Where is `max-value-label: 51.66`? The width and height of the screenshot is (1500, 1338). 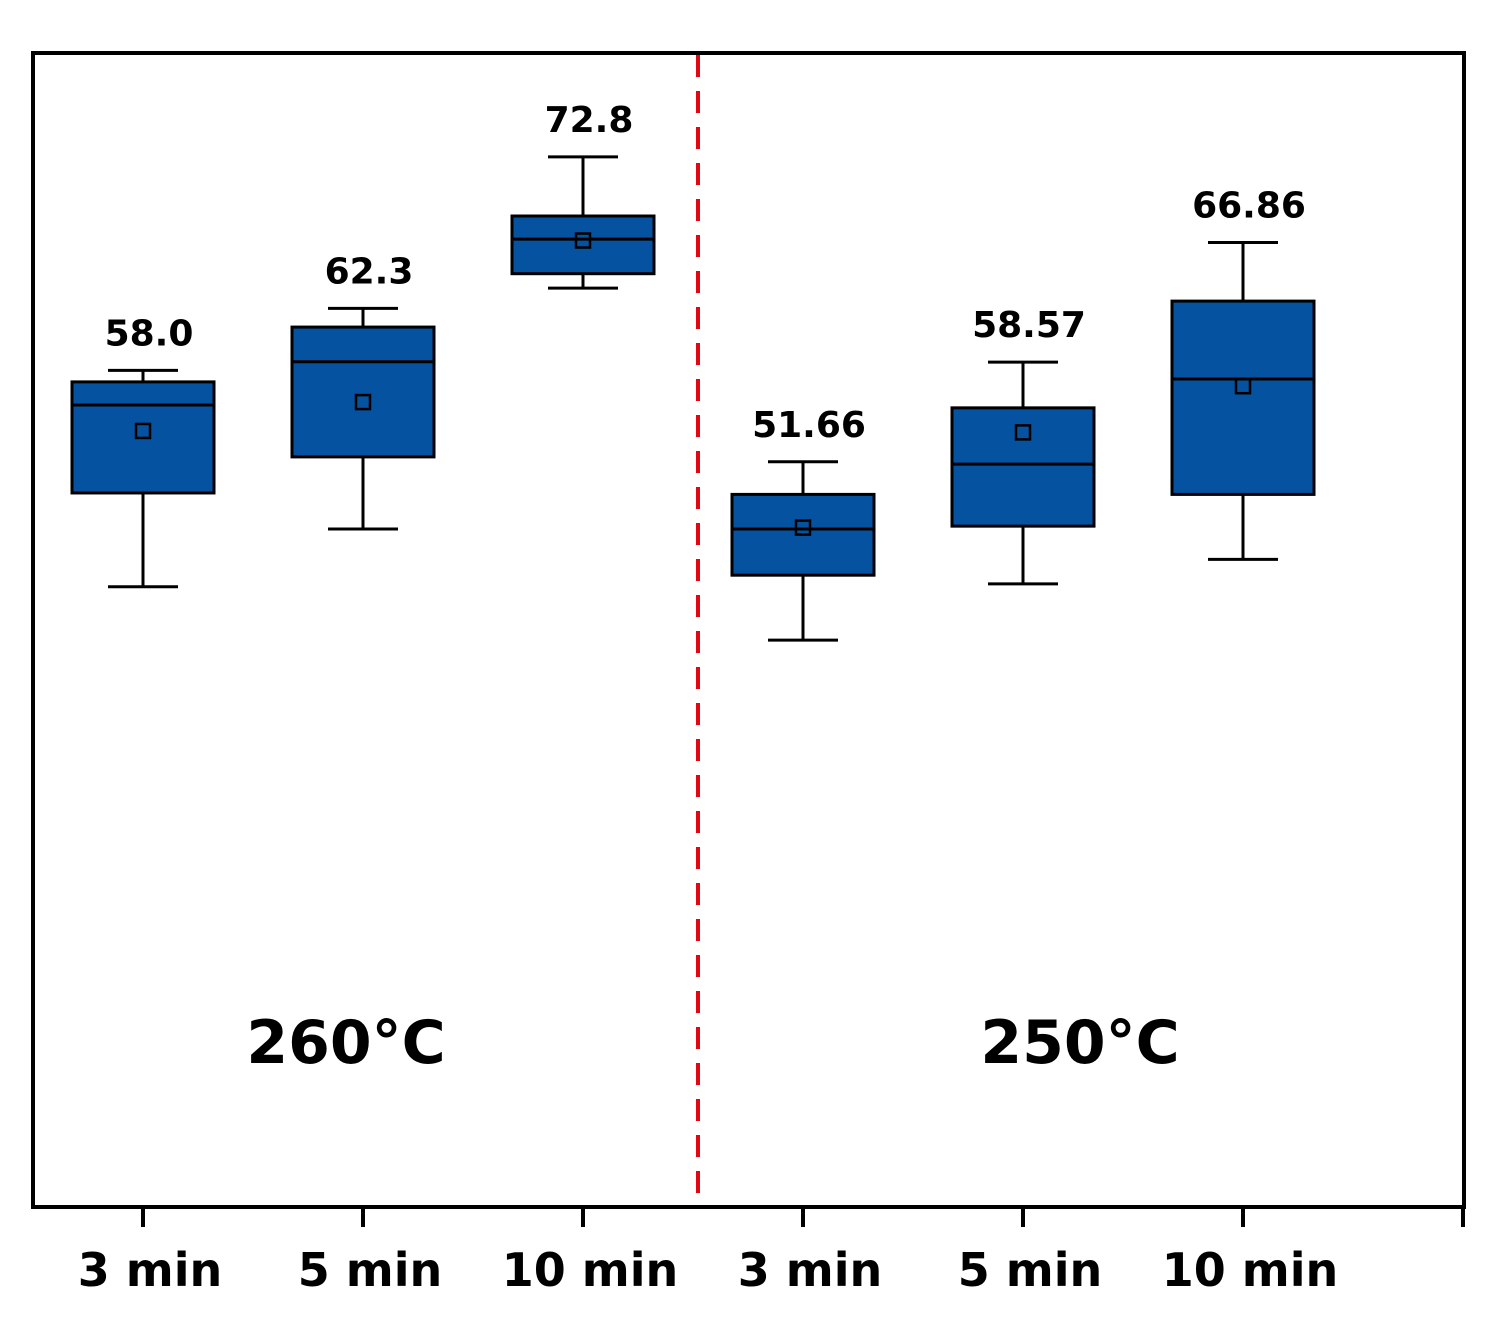
max-value-label: 51.66 is located at coordinates (809, 425).